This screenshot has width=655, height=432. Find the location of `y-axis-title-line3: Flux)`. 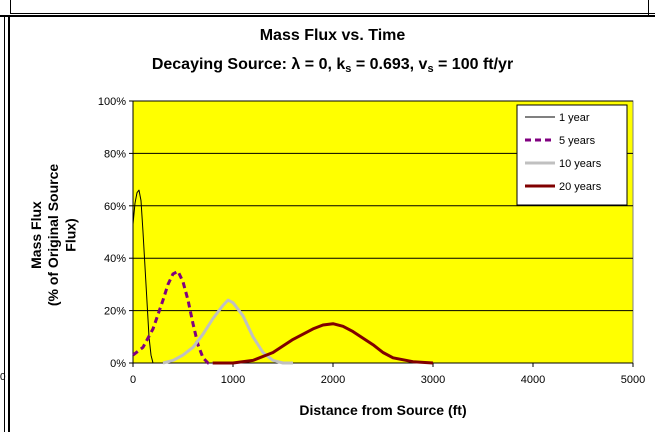

y-axis-title-line3: Flux) is located at coordinates (70, 235).